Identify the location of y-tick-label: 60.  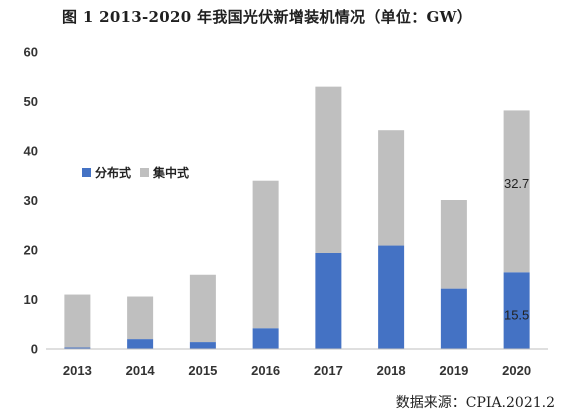
(31, 52).